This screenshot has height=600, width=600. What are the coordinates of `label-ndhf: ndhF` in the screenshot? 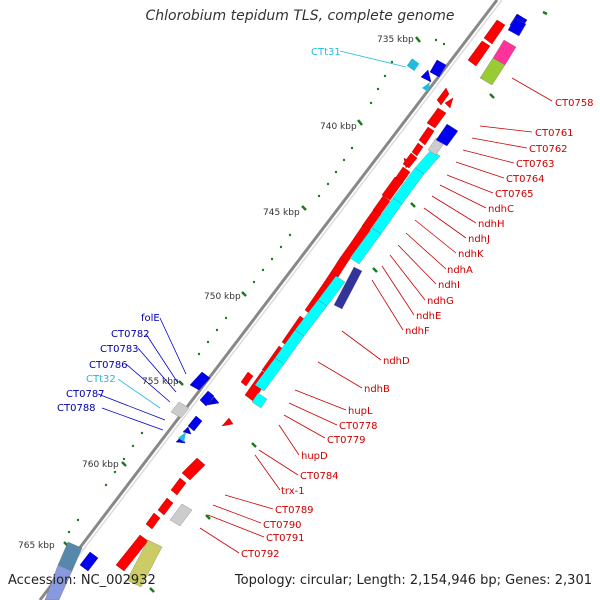 It's located at (417, 331).